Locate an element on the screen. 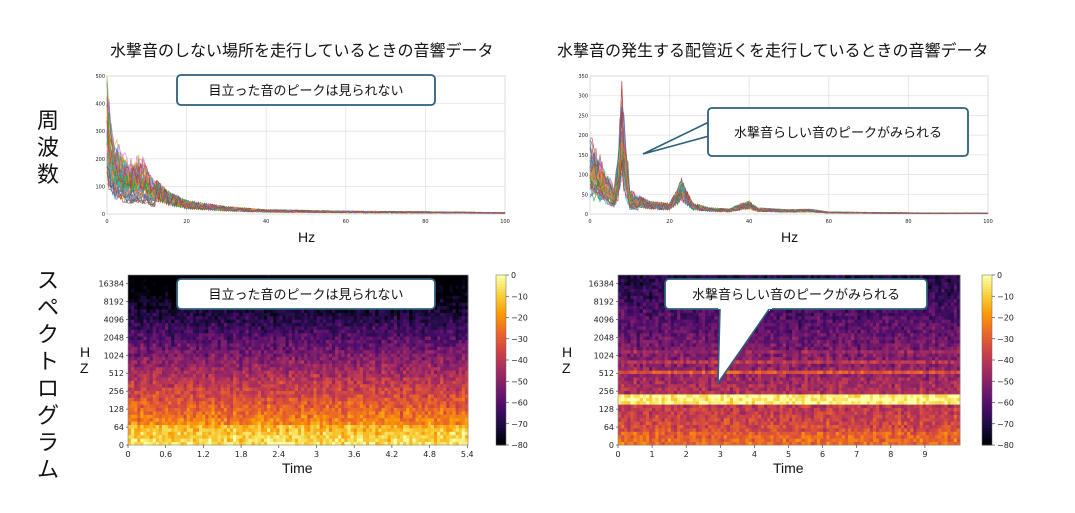 This screenshot has width=1075, height=513. x-tick-label: 3.6 is located at coordinates (354, 454).